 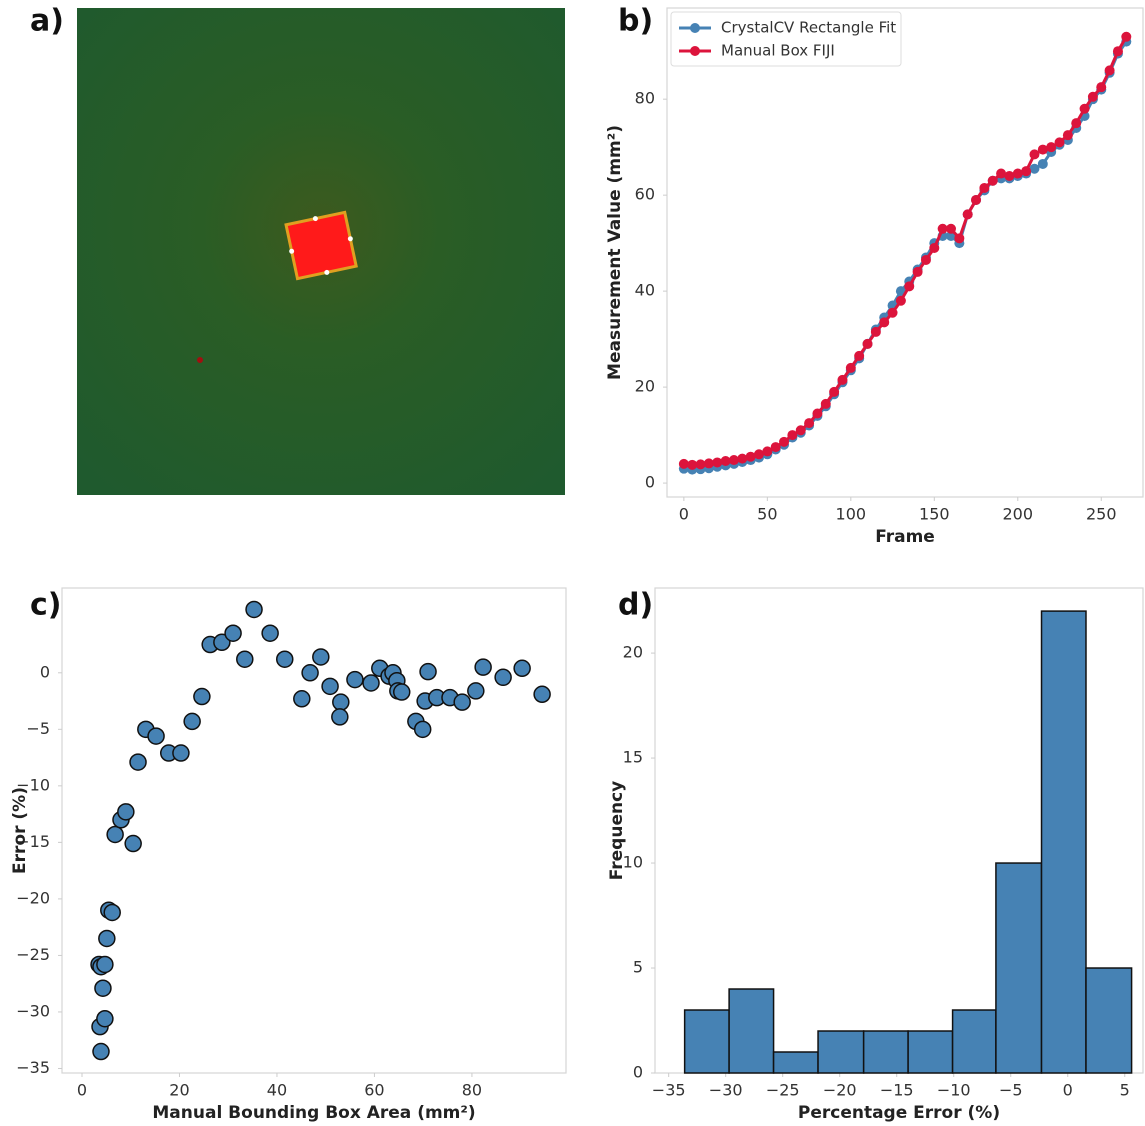 What do you see at coordinates (33, 841) in the screenshot?
I see `y-tick-label: −15` at bounding box center [33, 841].